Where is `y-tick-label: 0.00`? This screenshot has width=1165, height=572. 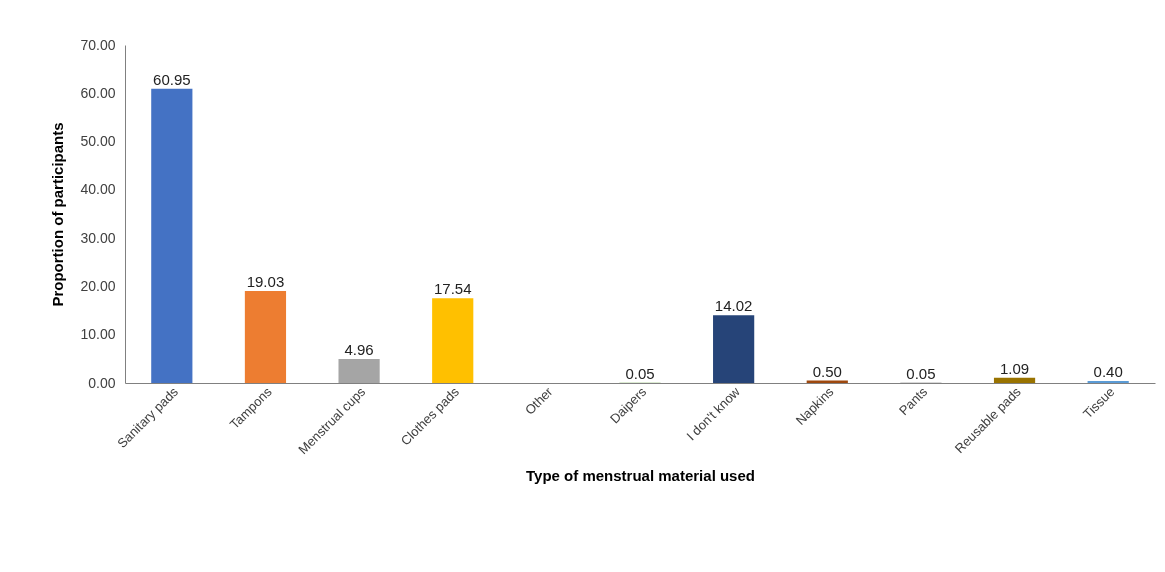 y-tick-label: 0.00 is located at coordinates (102, 382).